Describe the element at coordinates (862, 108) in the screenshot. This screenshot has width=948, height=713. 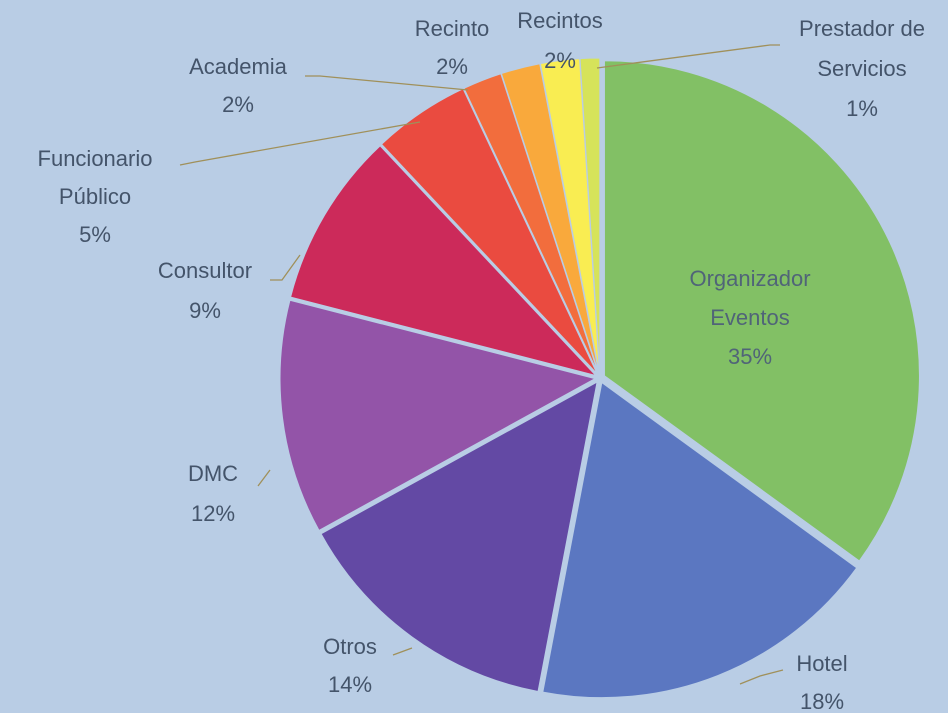
I see `value-label: 1%` at that location.